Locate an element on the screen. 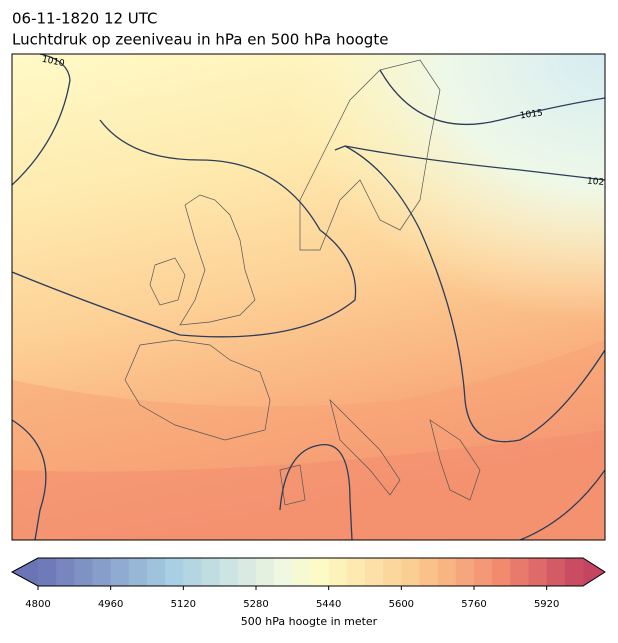 Image resolution: width=618 pixels, height=643 pixels. contour-label: 1015 is located at coordinates (531, 114).